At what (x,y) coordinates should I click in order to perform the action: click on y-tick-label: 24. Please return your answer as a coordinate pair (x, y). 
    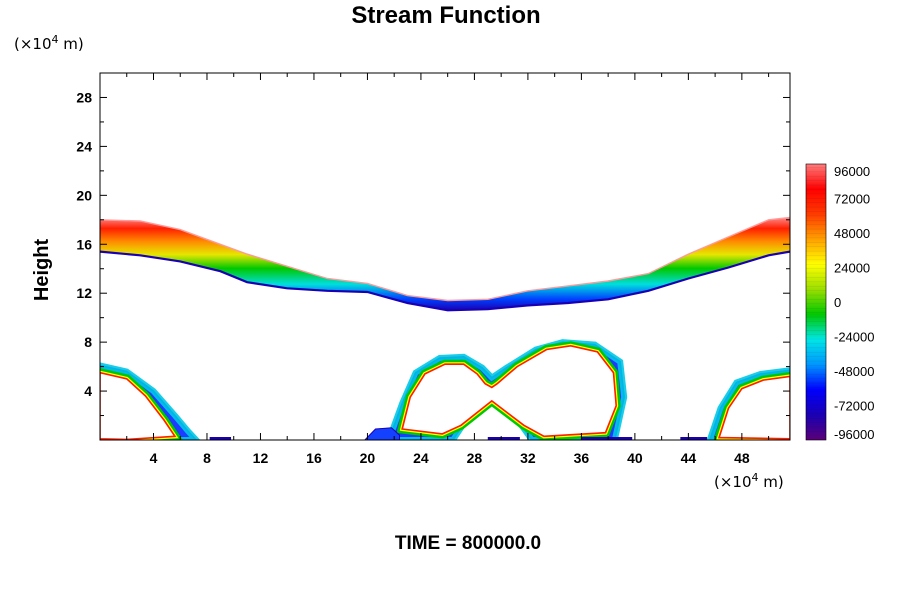
    Looking at the image, I should click on (84, 146).